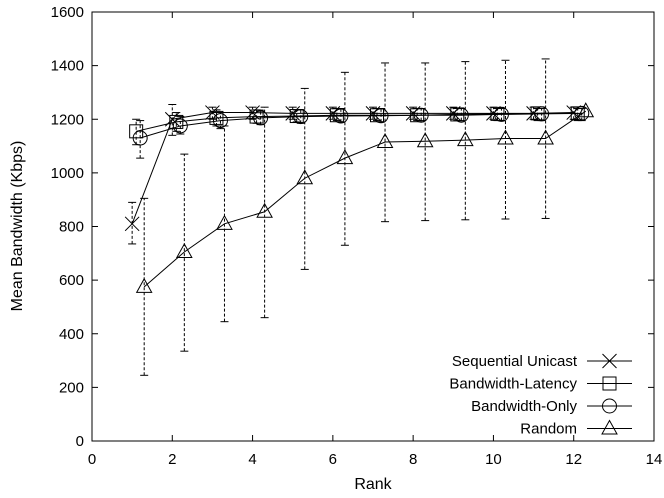 This screenshot has width=664, height=498. Describe the element at coordinates (413, 459) in the screenshot. I see `x-tick-label: 8` at that location.